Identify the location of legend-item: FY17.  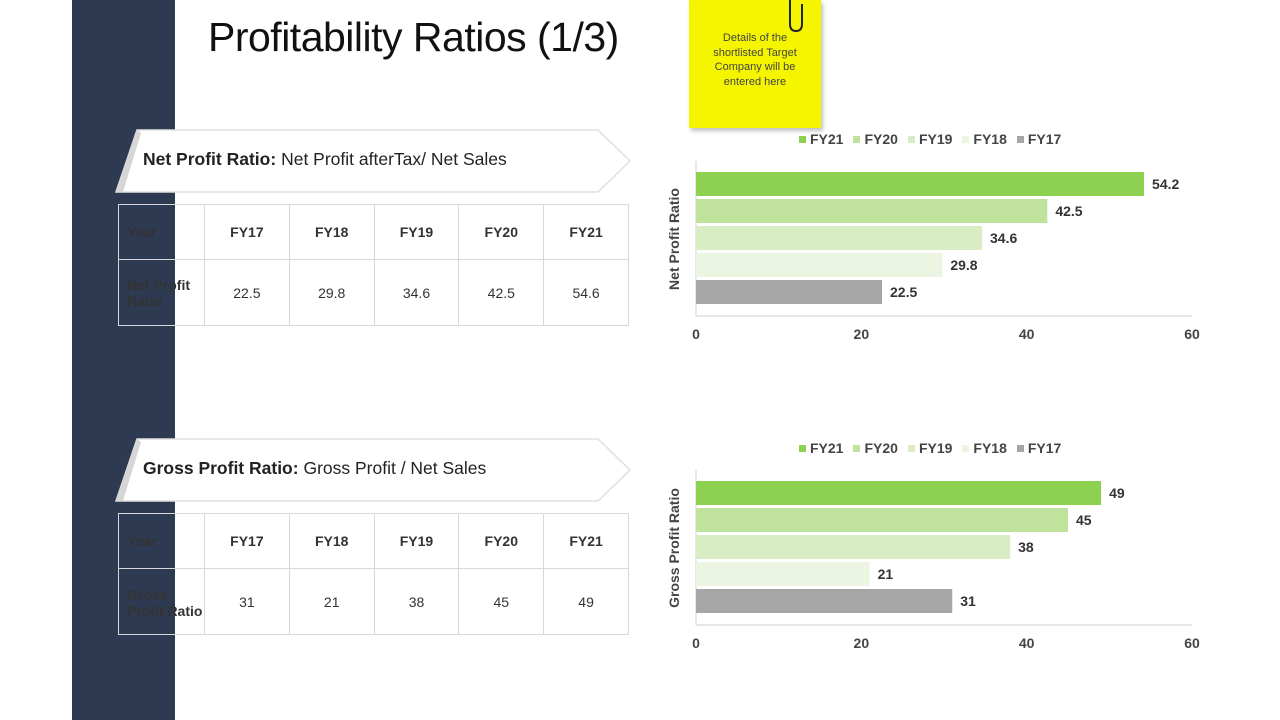
(1039, 448).